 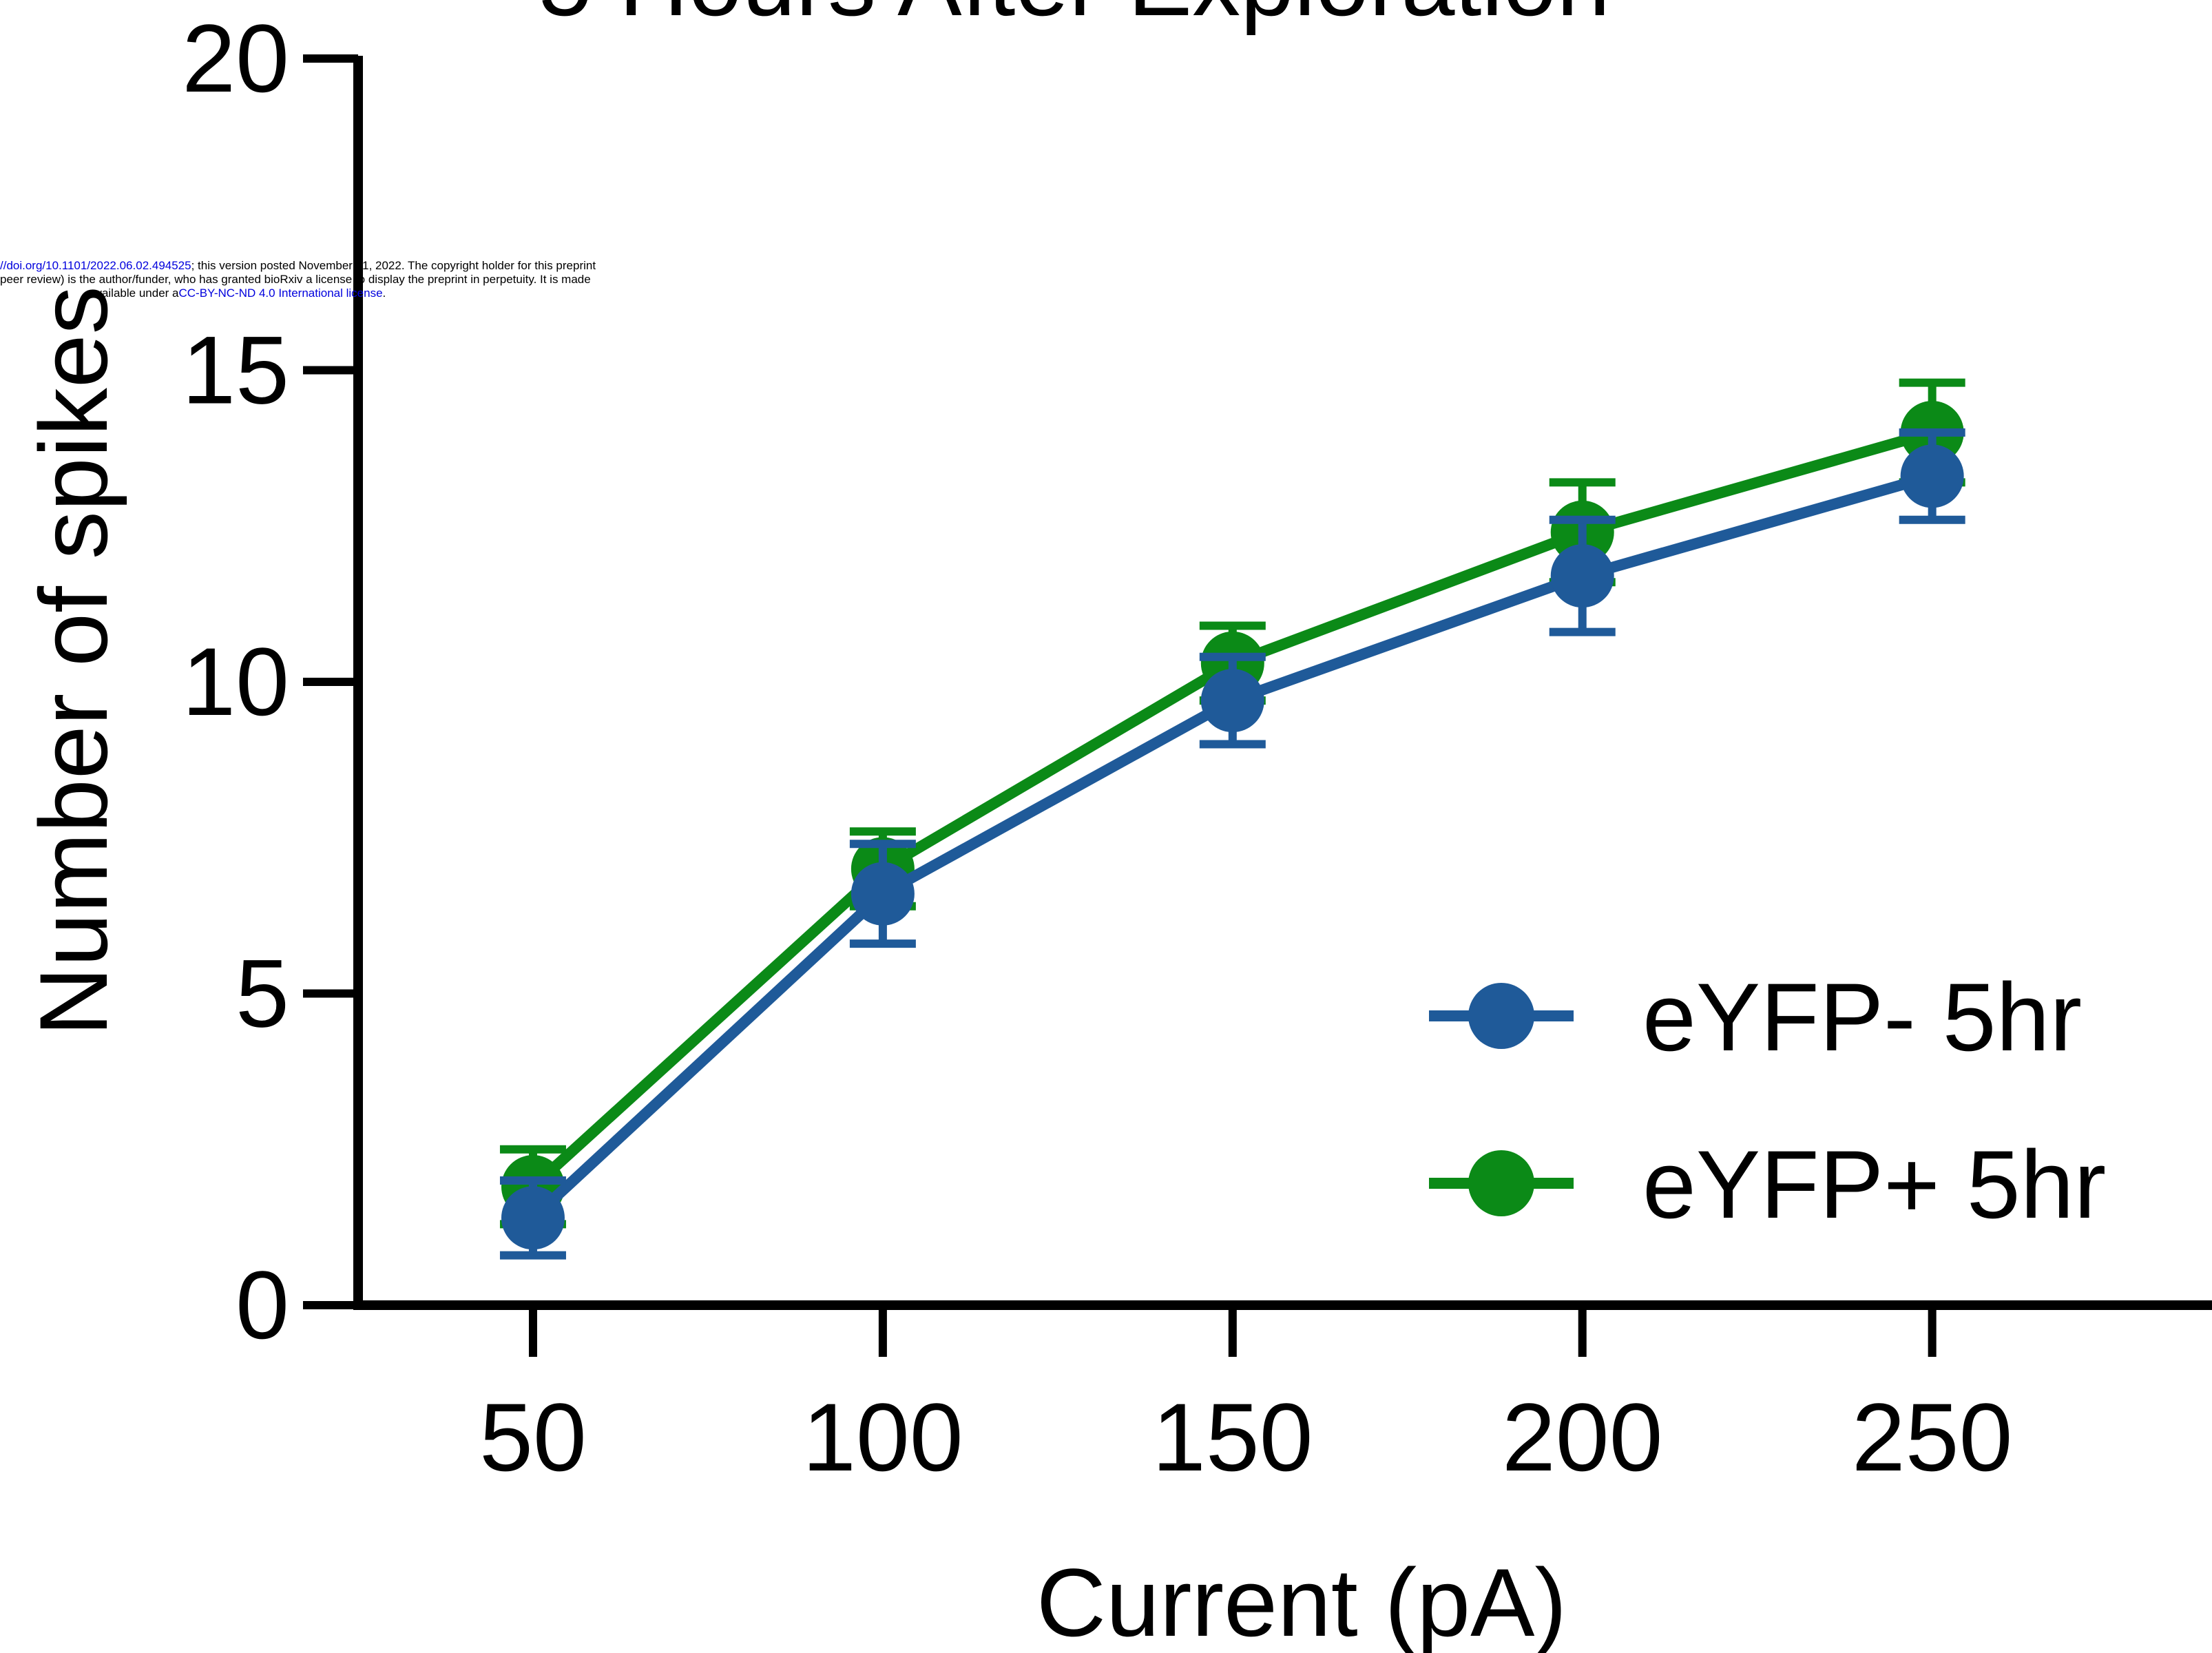 What do you see at coordinates (384, 293) in the screenshot?
I see `banner-line-3-suffix: .` at bounding box center [384, 293].